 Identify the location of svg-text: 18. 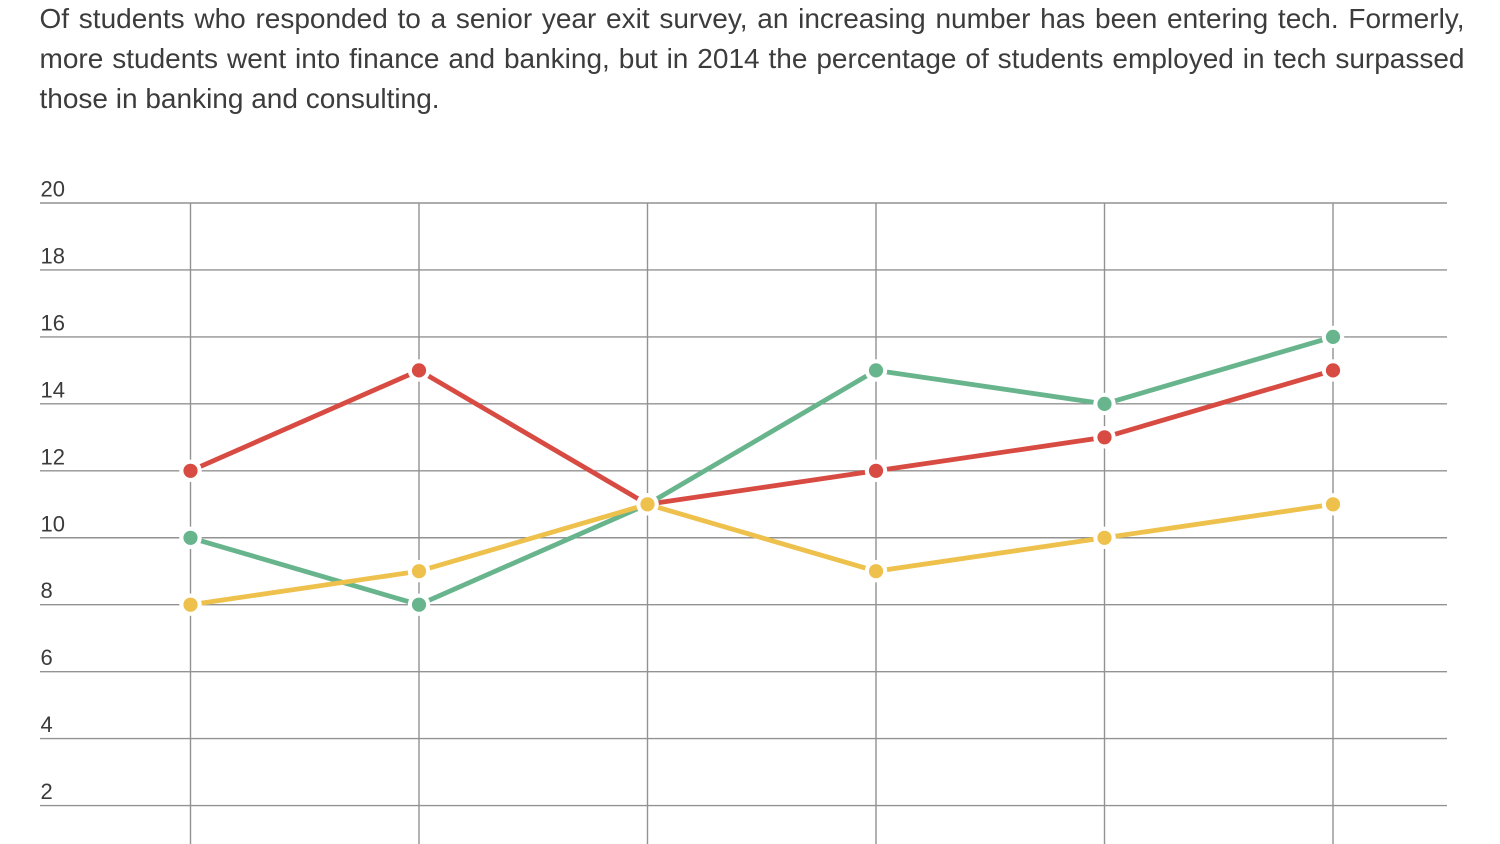
(53, 255).